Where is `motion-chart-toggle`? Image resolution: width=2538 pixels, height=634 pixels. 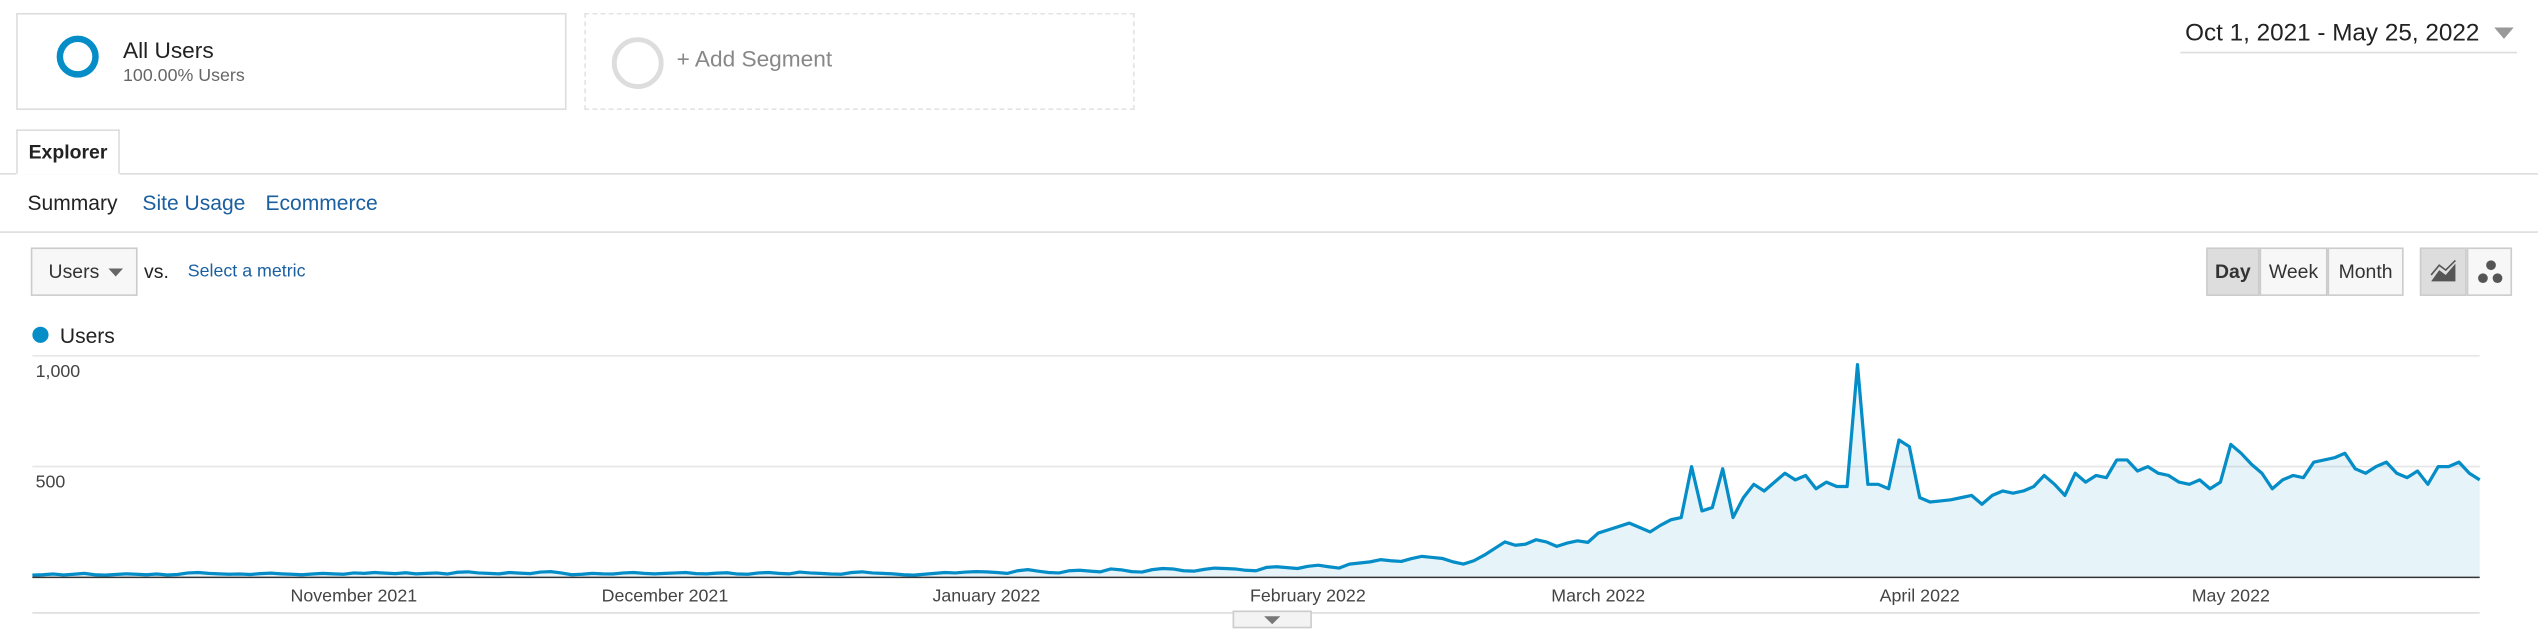
motion-chart-toggle is located at coordinates (2489, 271).